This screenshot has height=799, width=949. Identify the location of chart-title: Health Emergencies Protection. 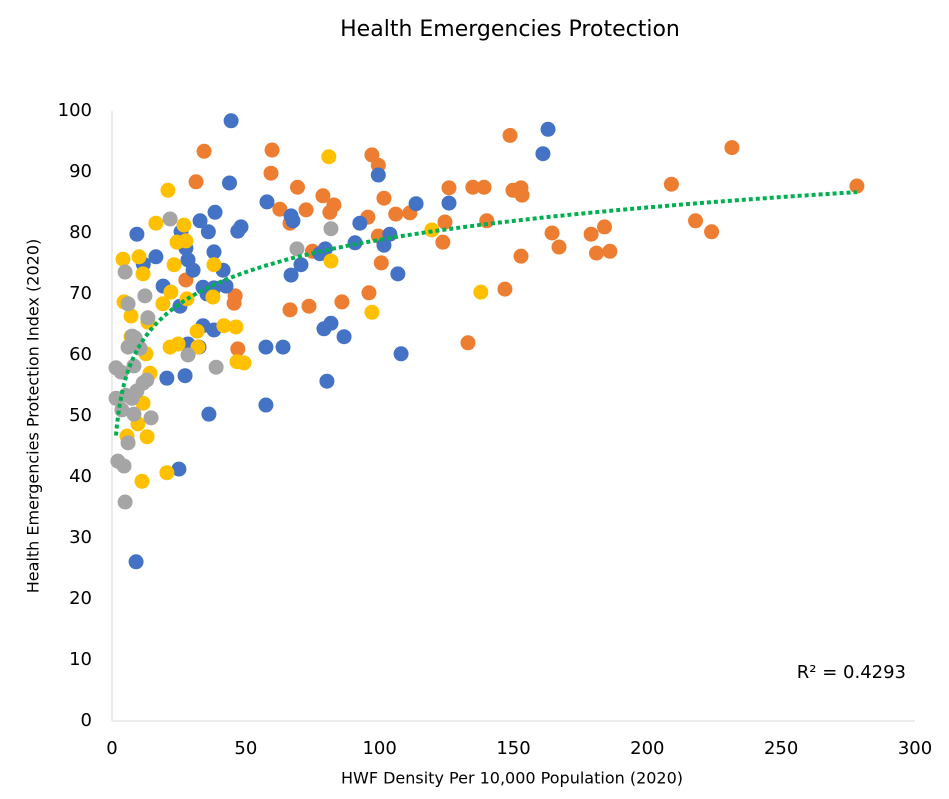
(510, 29).